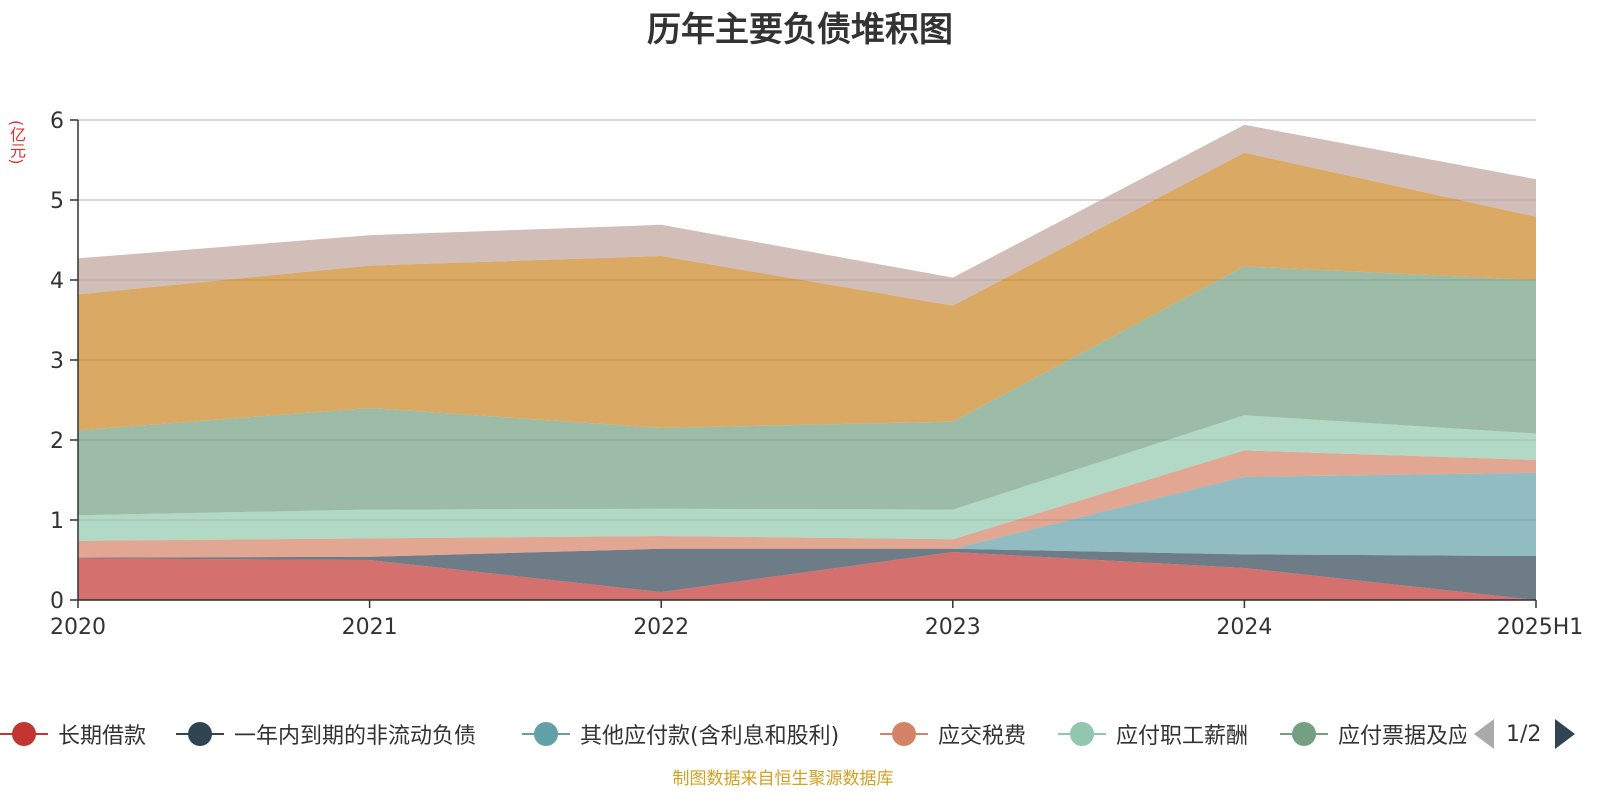  I want to click on legend-item: 应付票据及应付账款, so click(1373, 734).